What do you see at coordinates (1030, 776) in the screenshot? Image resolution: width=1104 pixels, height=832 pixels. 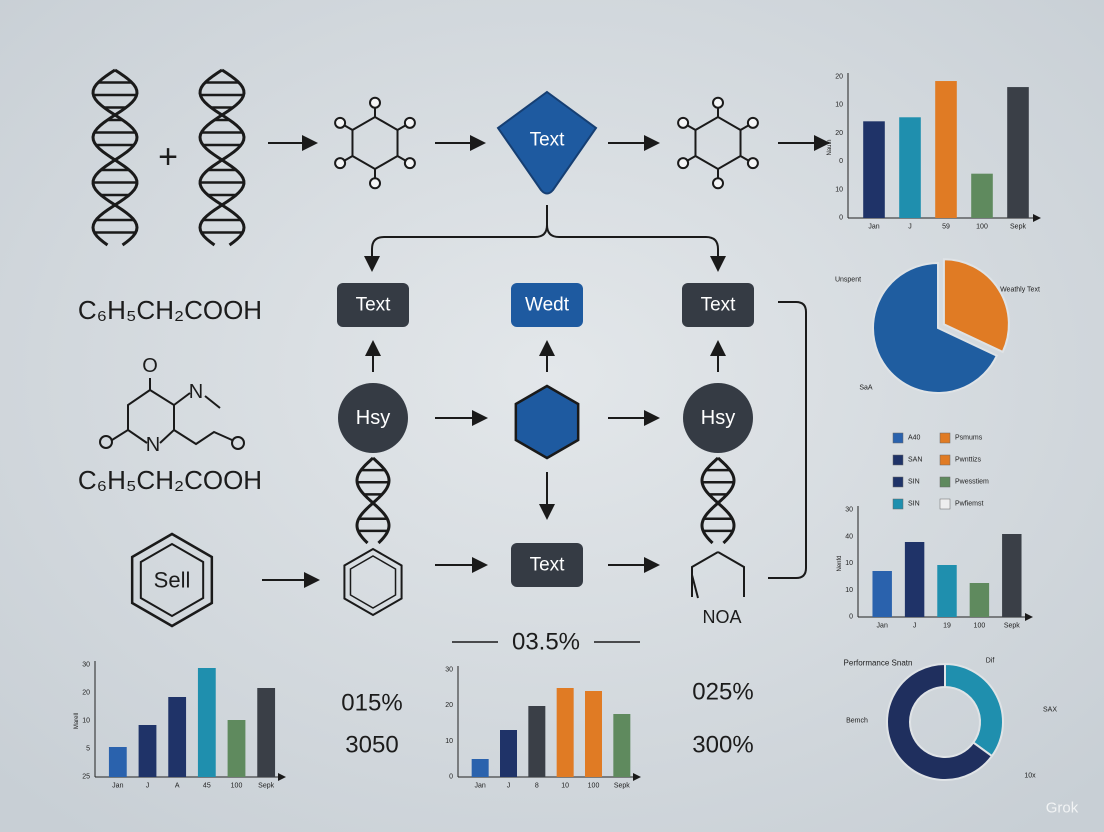 I see `slice-label: 10x` at bounding box center [1030, 776].